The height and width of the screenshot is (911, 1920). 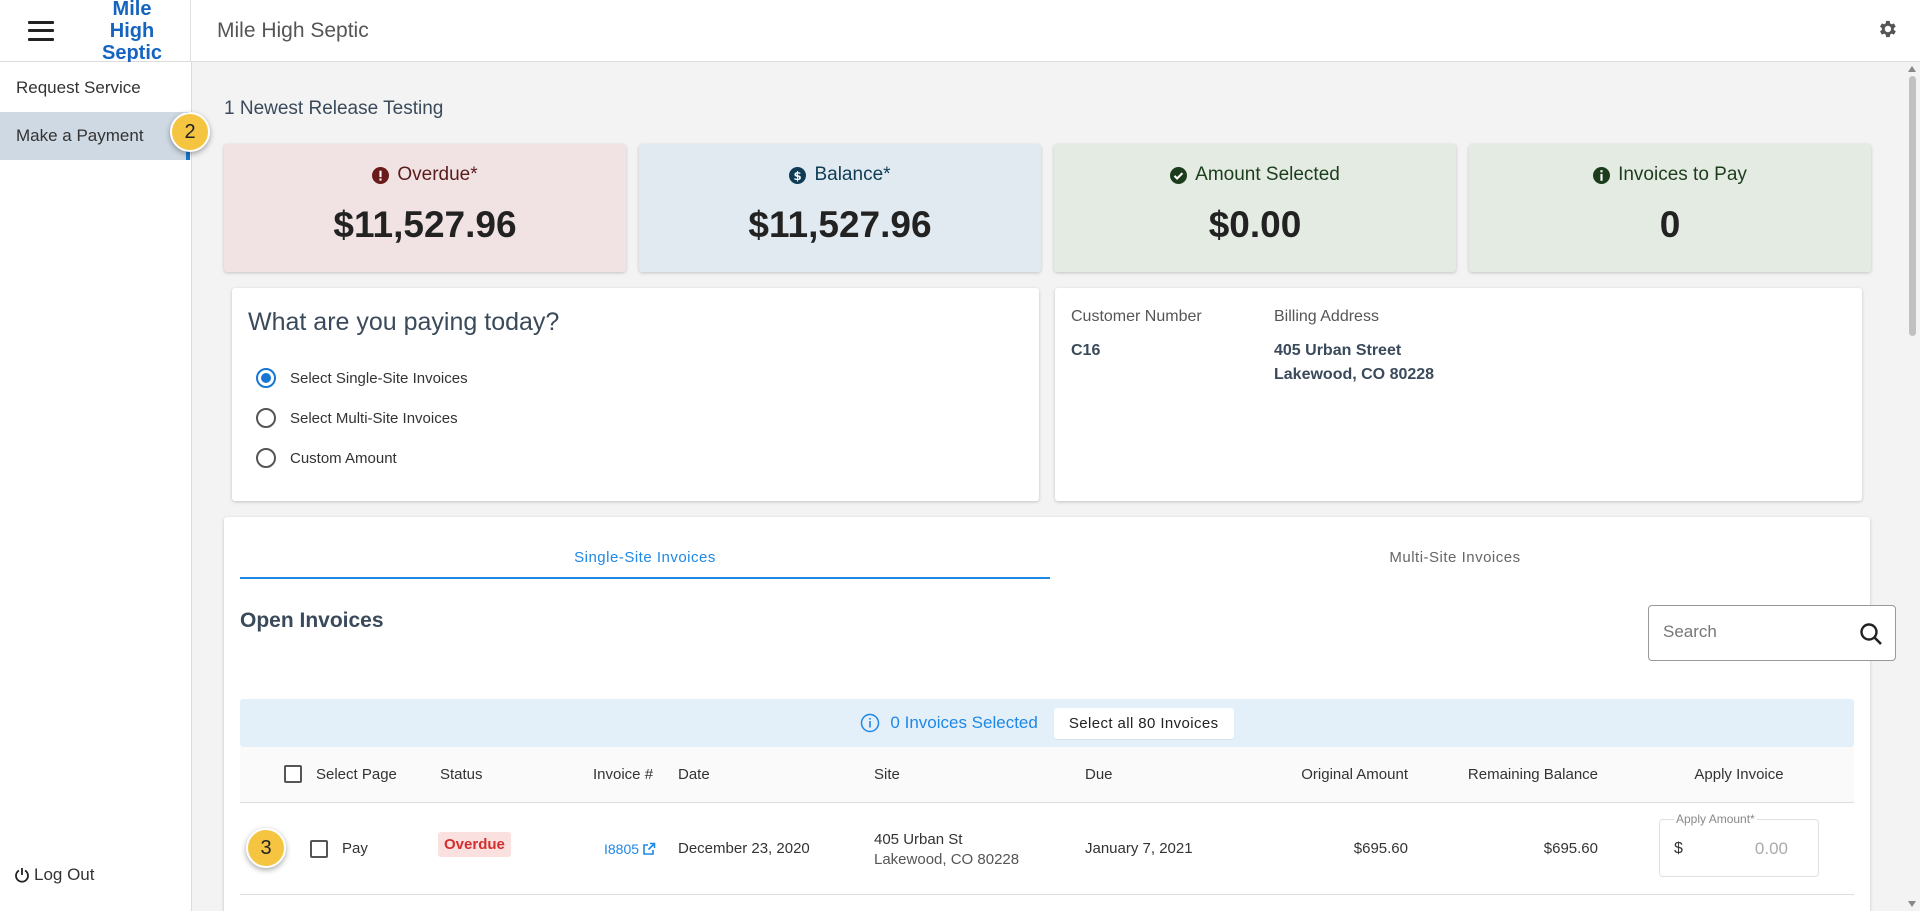 What do you see at coordinates (645, 578) in the screenshot?
I see `tab-indicator` at bounding box center [645, 578].